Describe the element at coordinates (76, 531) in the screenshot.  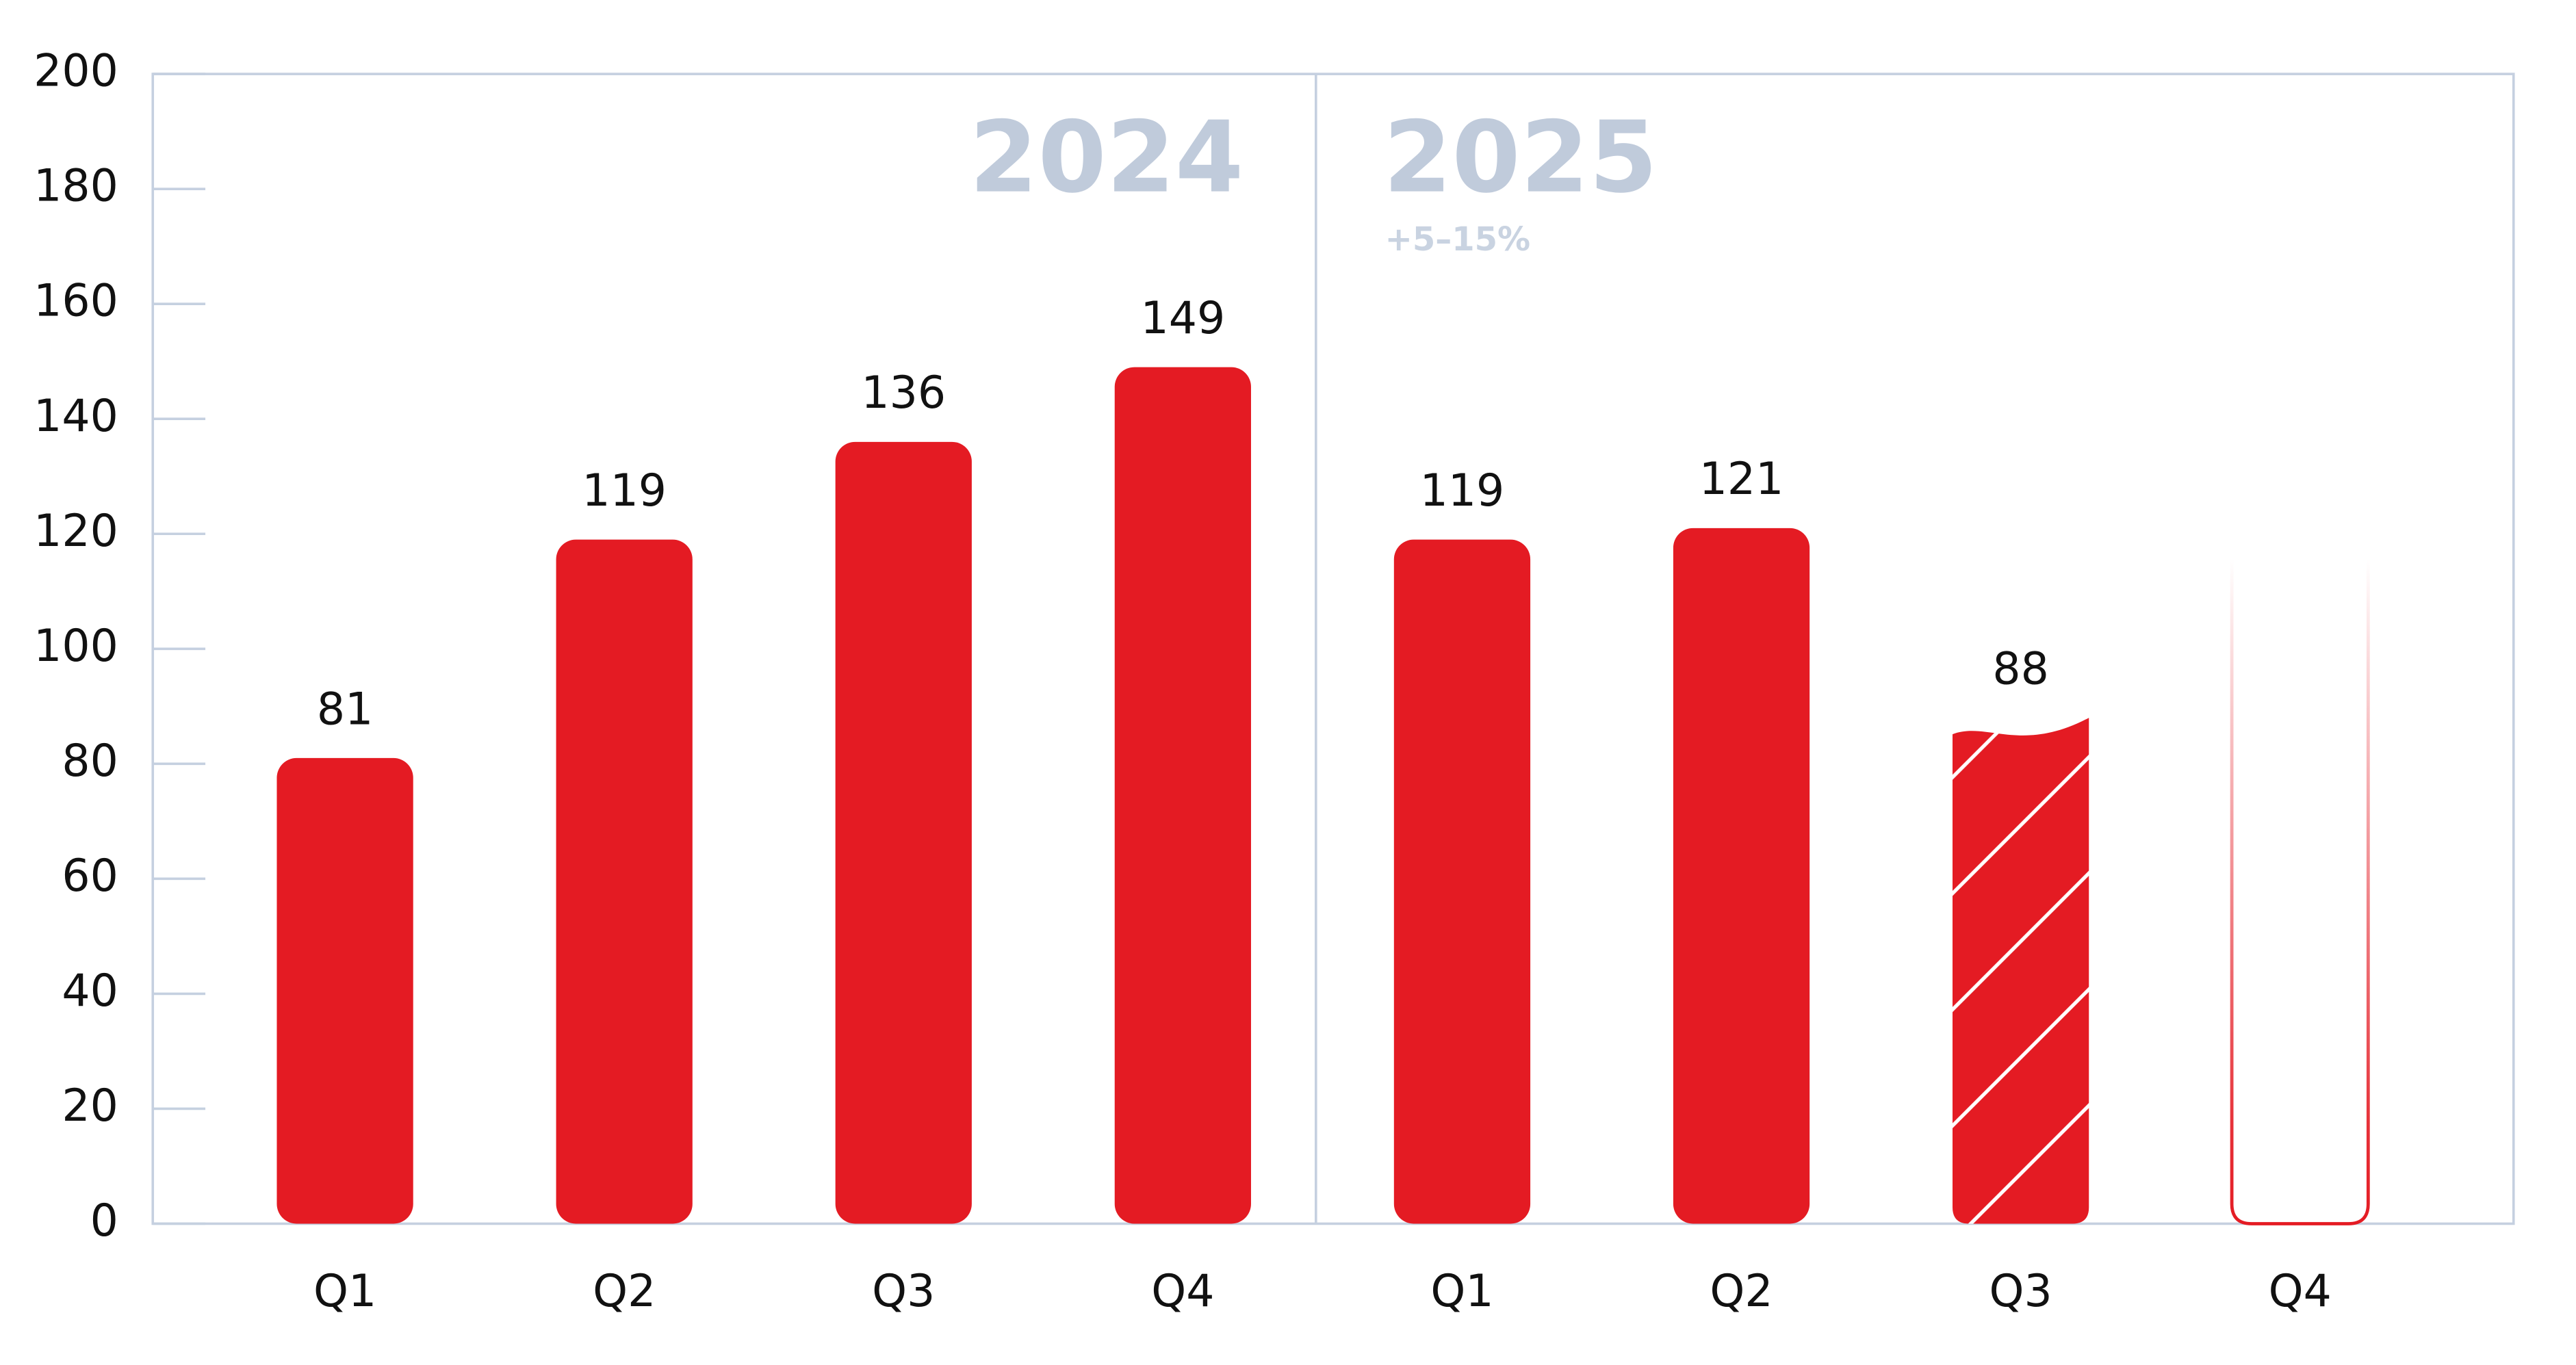
I see `y-tick-label: 120` at that location.